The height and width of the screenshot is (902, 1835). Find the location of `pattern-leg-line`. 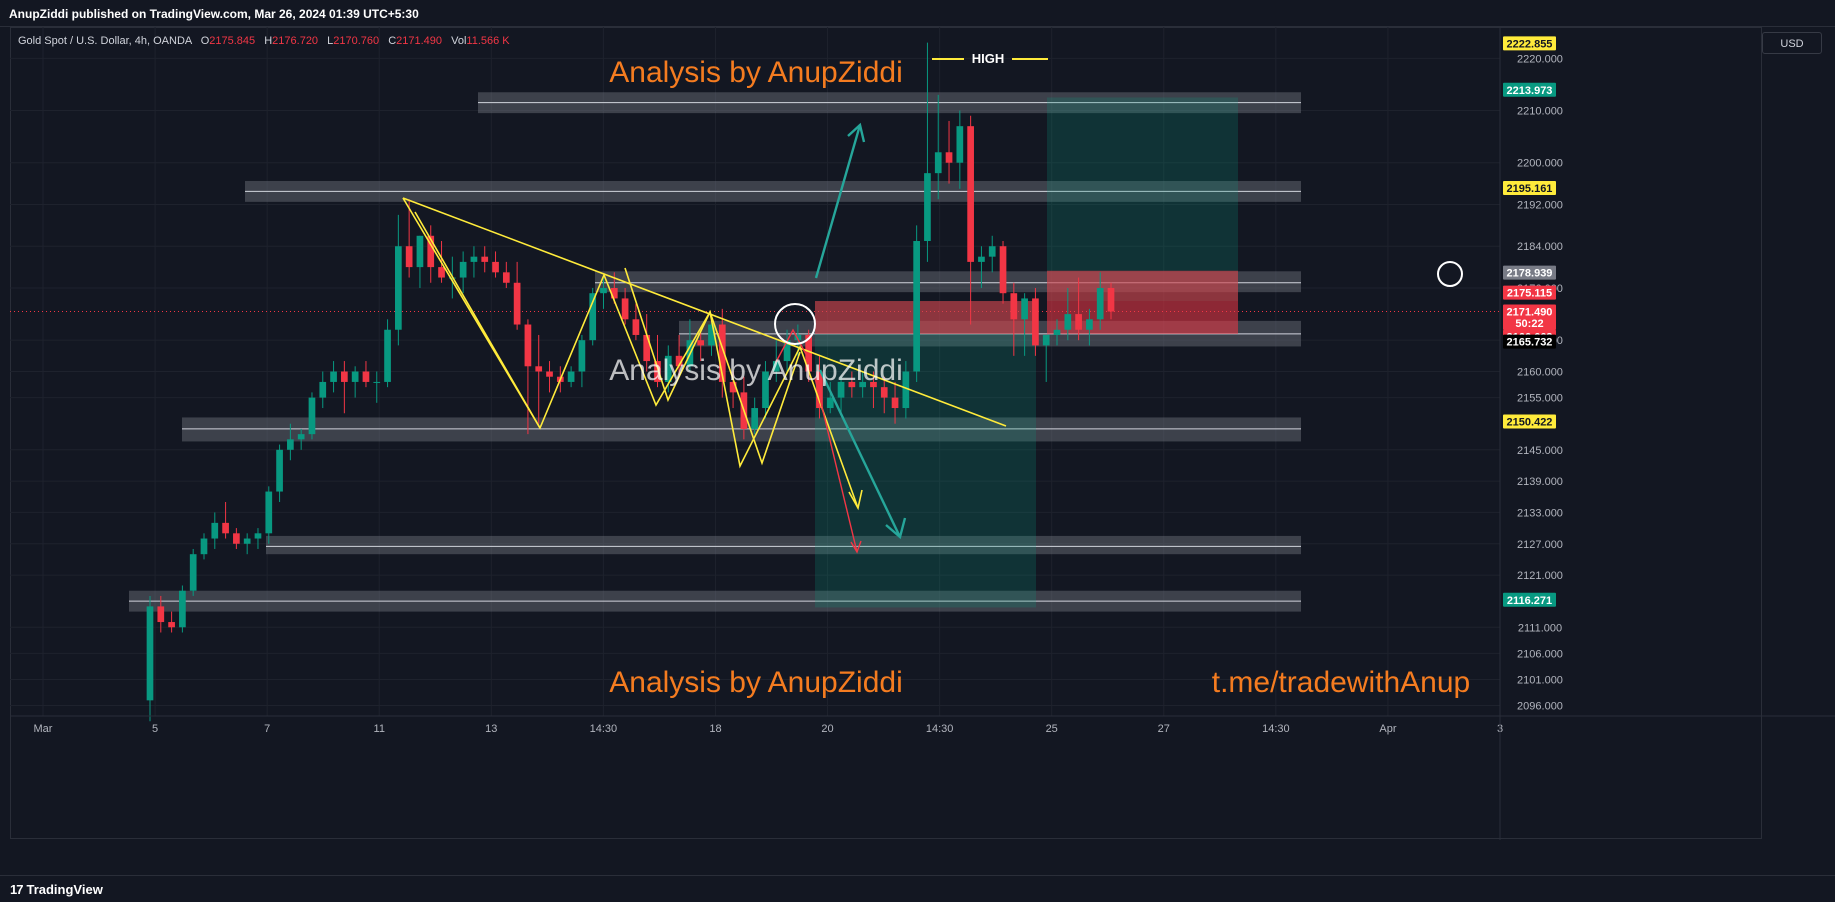

pattern-leg-line is located at coordinates (477, 320).